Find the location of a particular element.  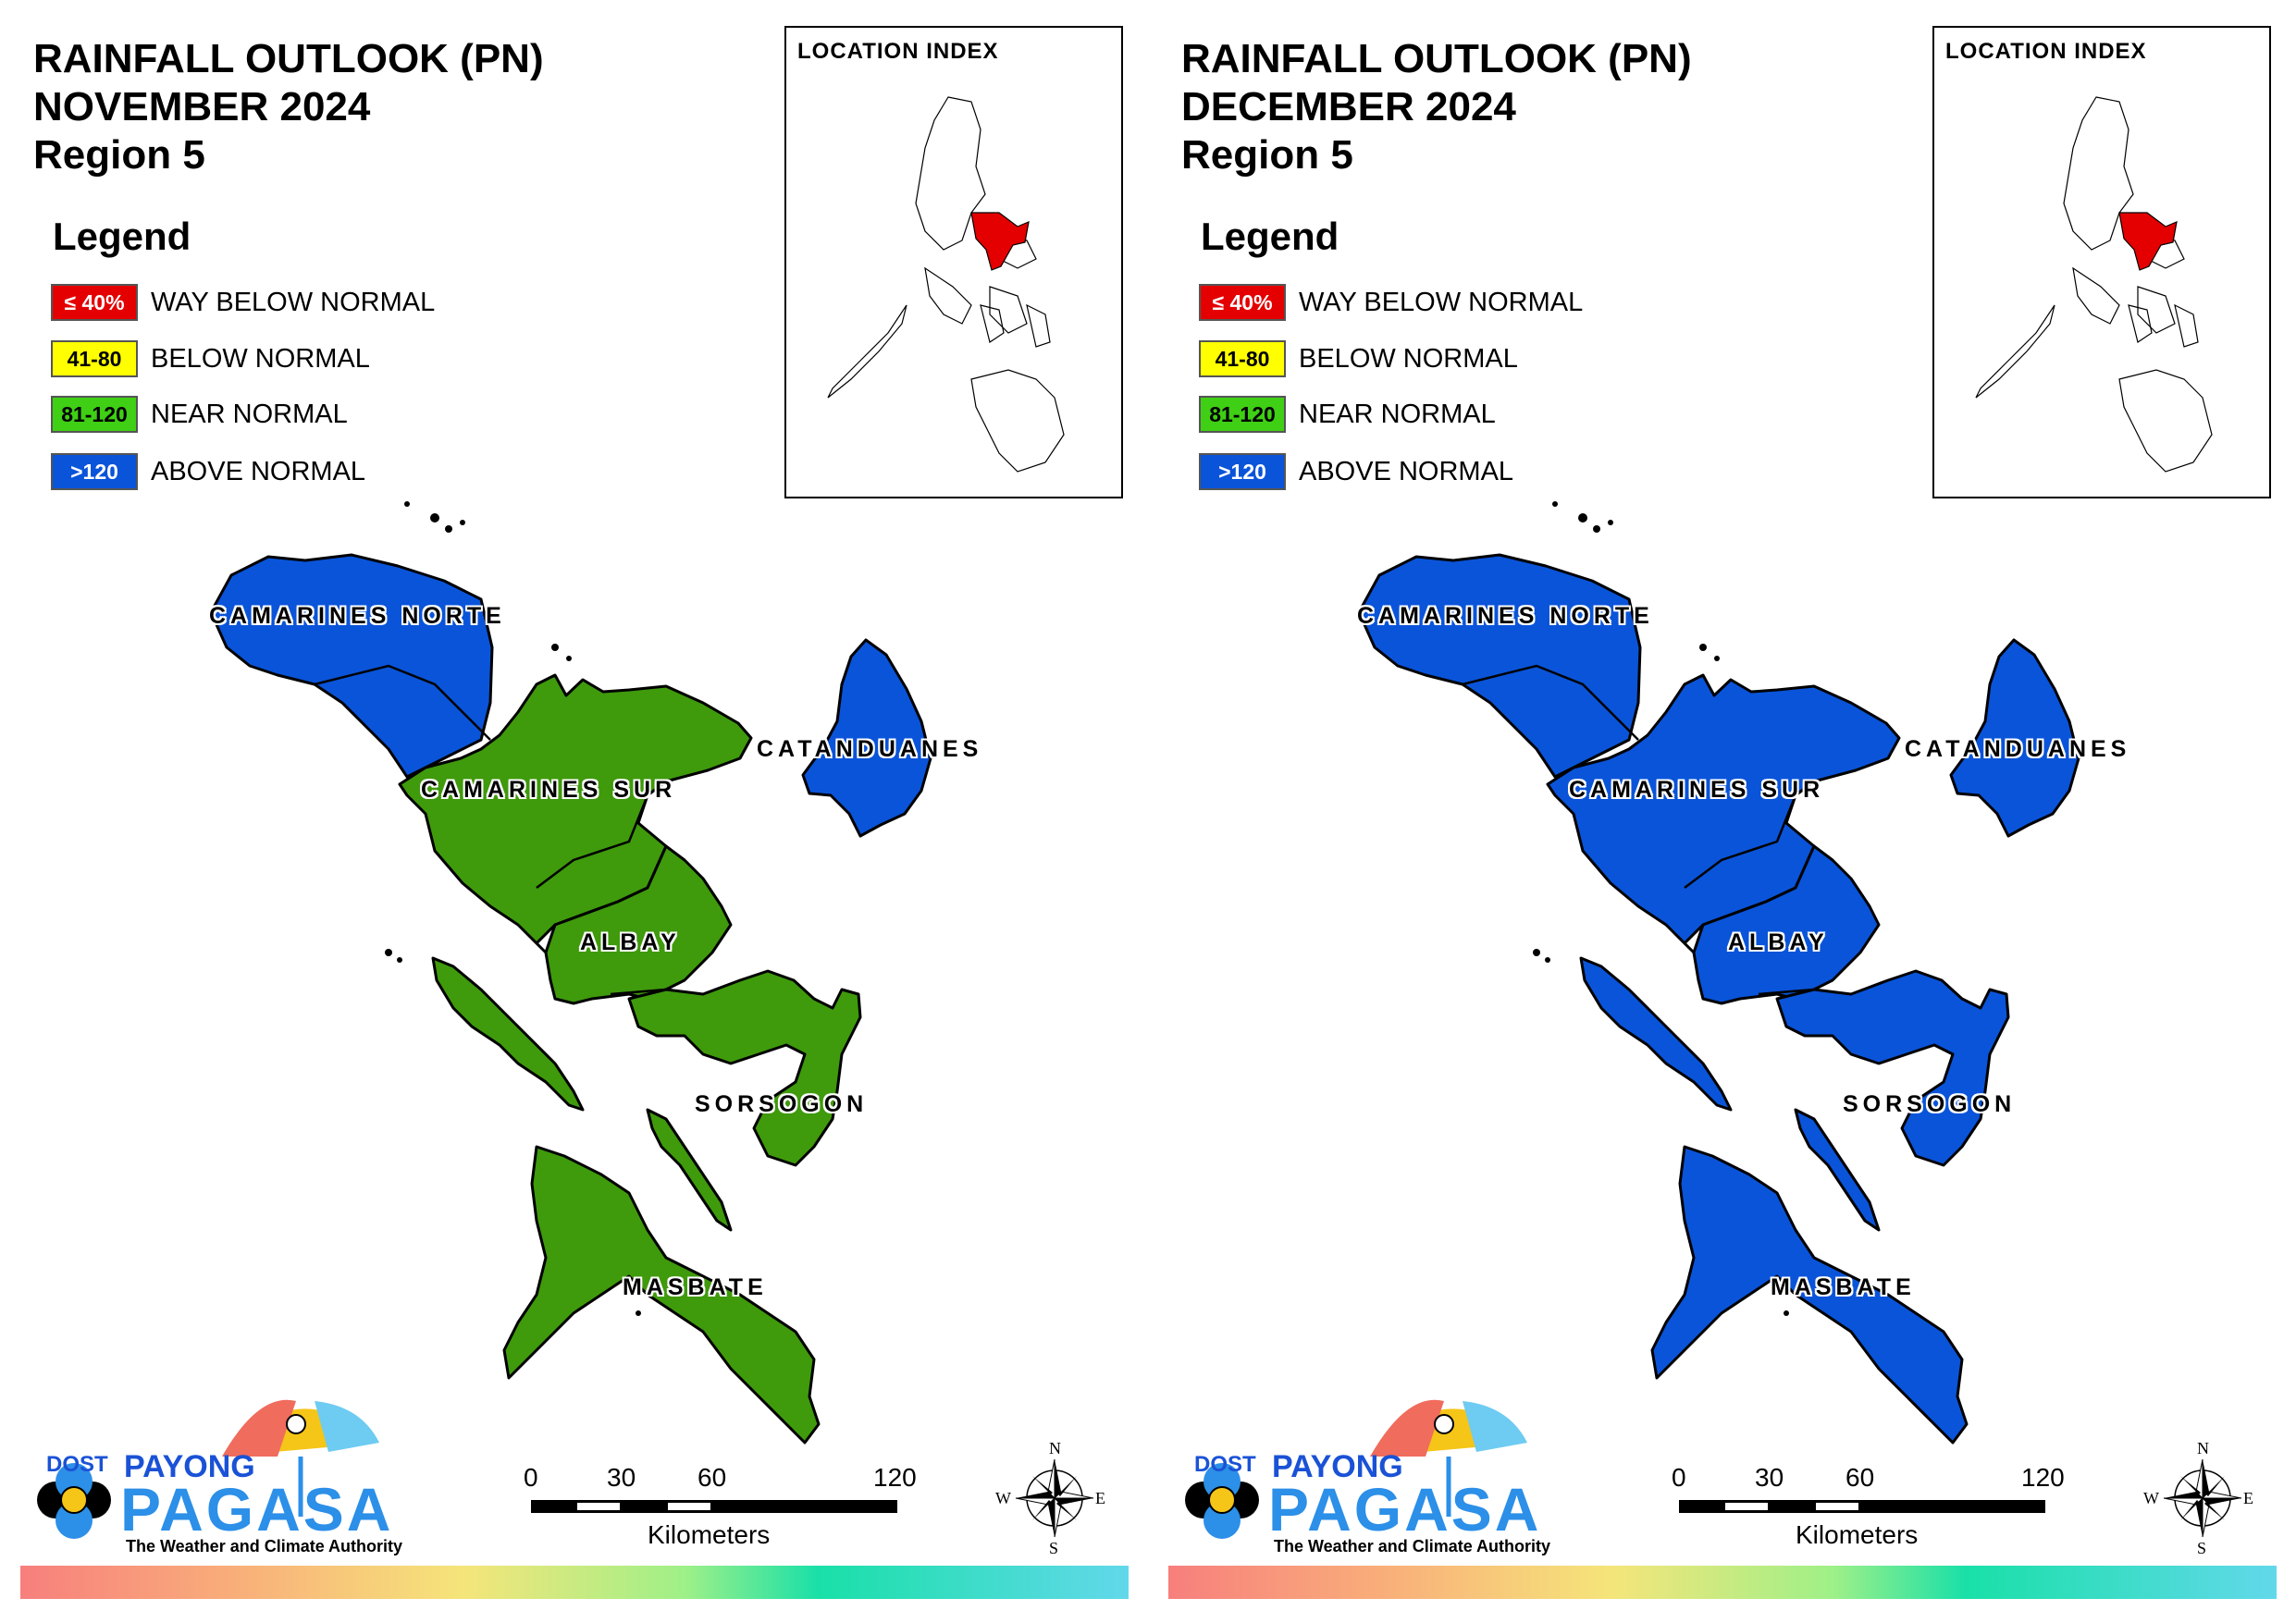

title-line-2: DECEMBER 2024 is located at coordinates (1348, 106).